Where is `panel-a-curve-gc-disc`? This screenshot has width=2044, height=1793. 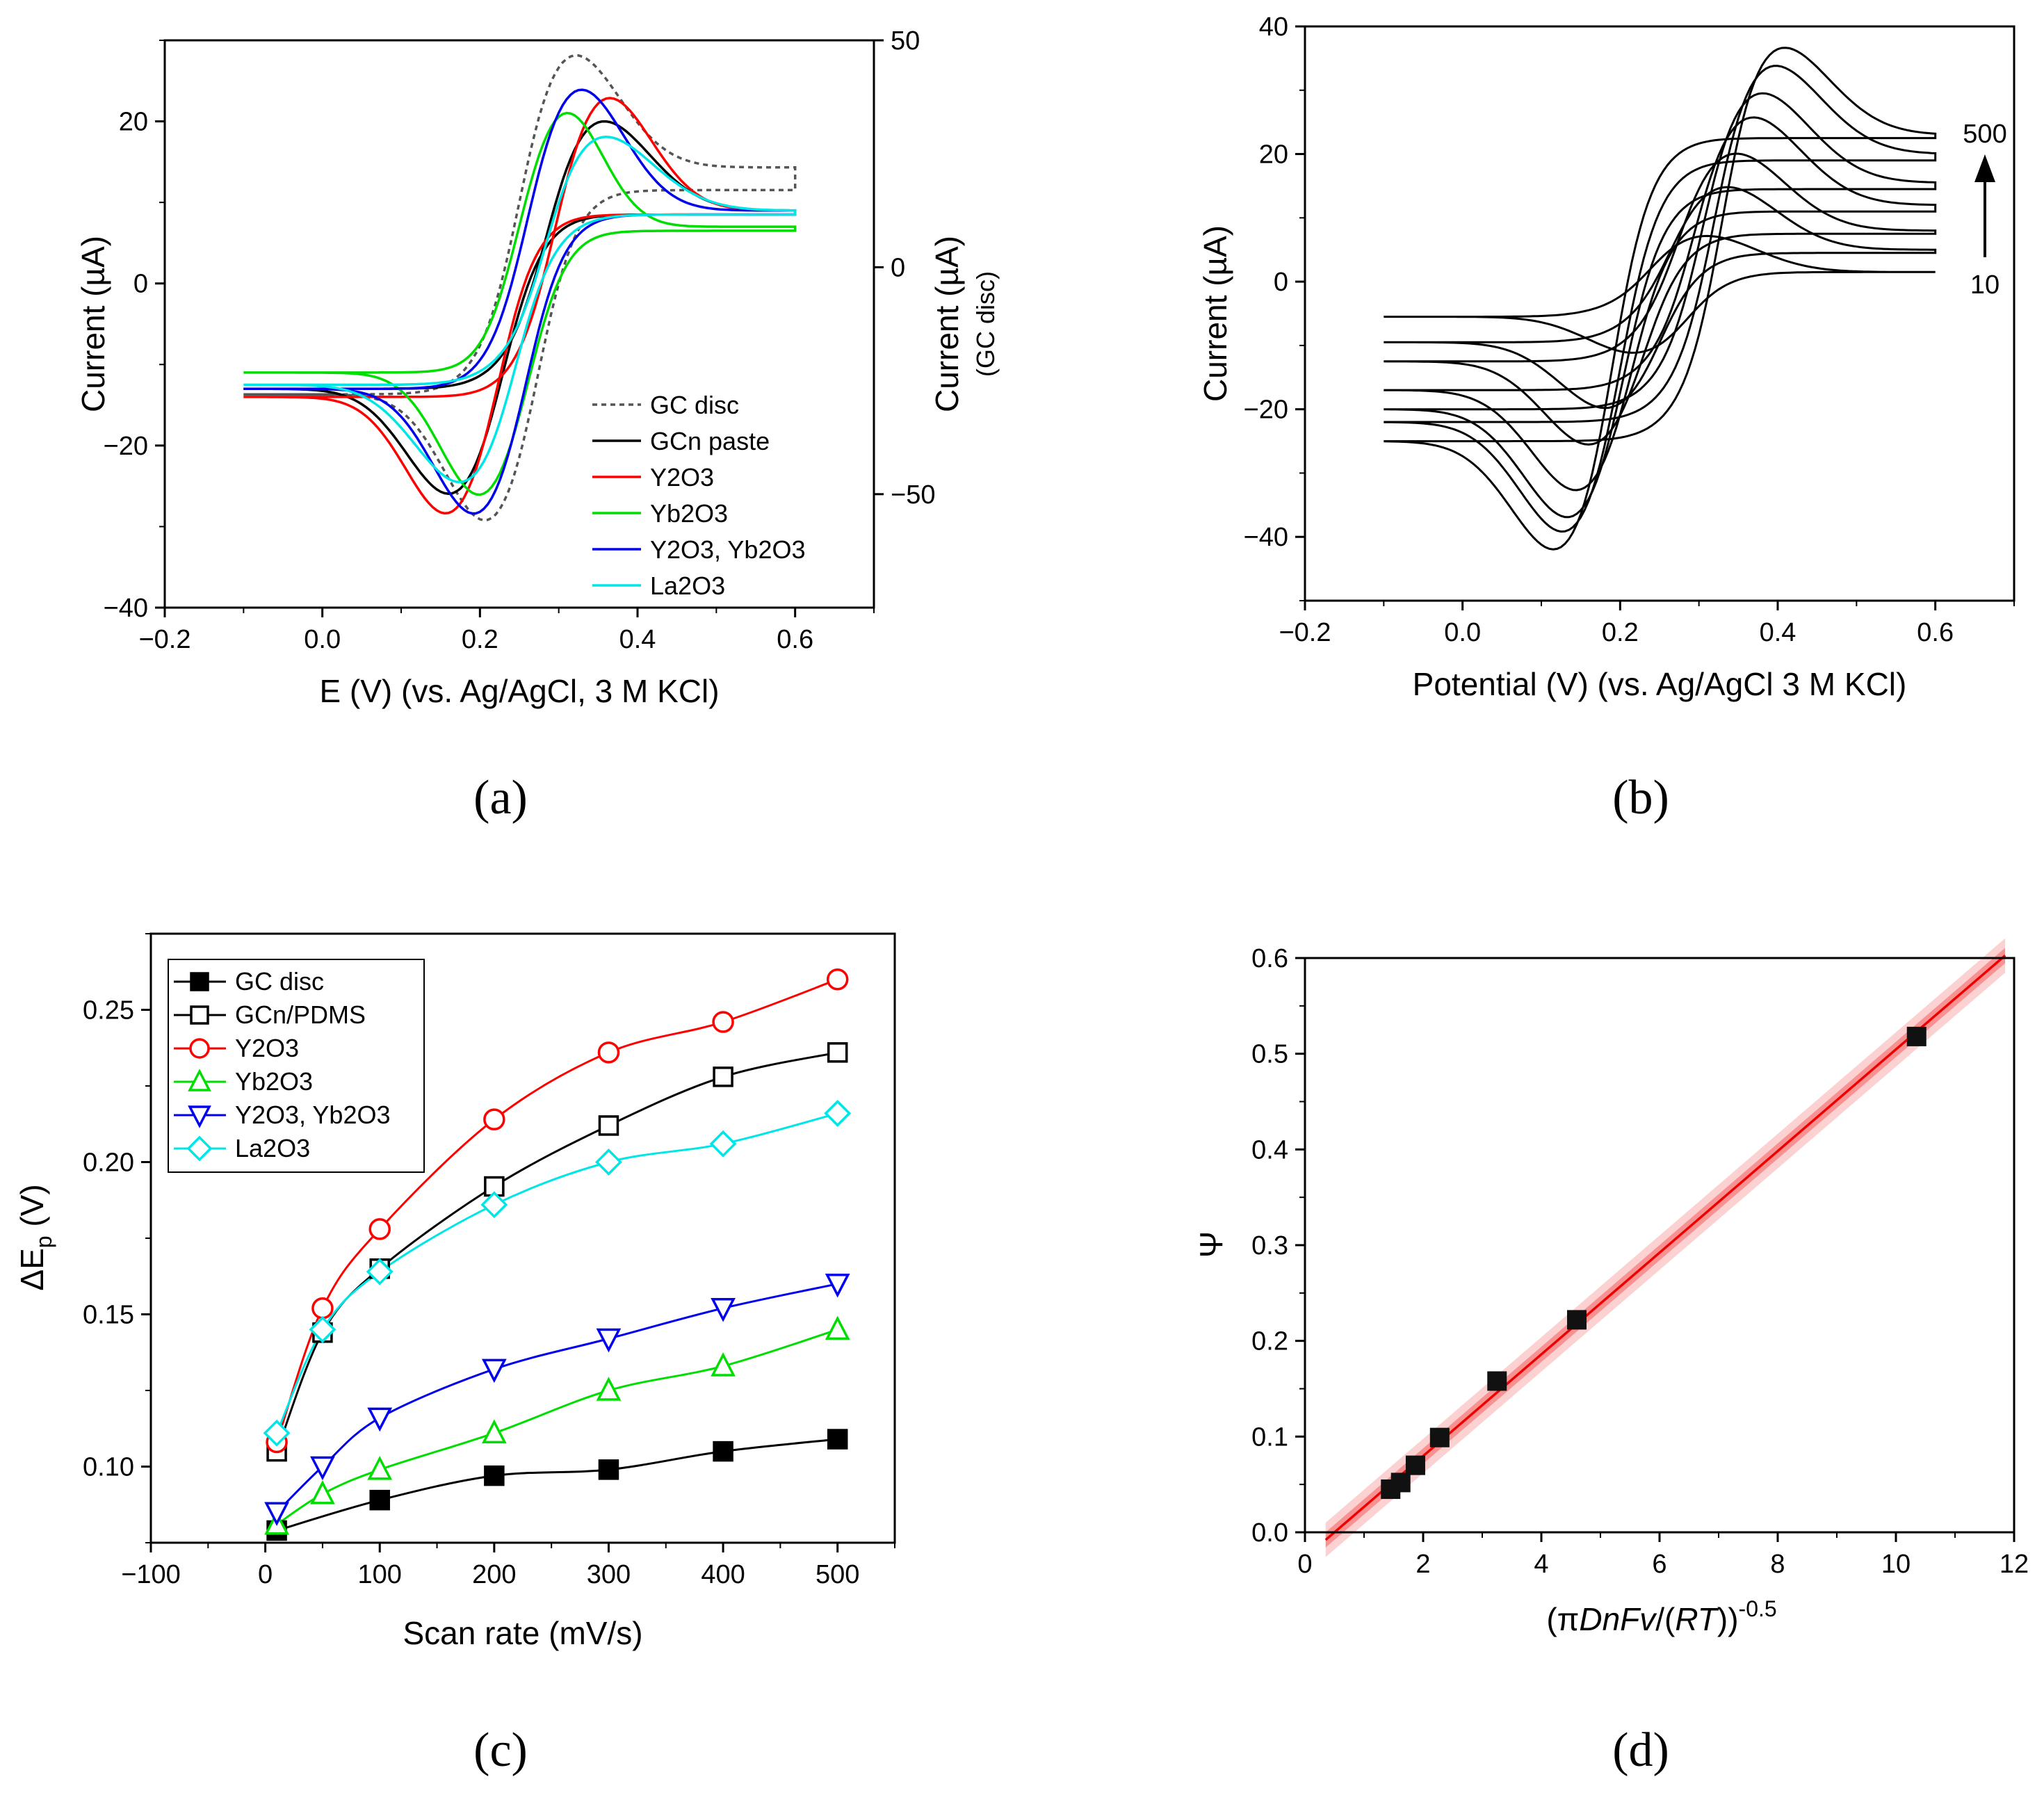 panel-a-curve-gc-disc is located at coordinates (520, 288).